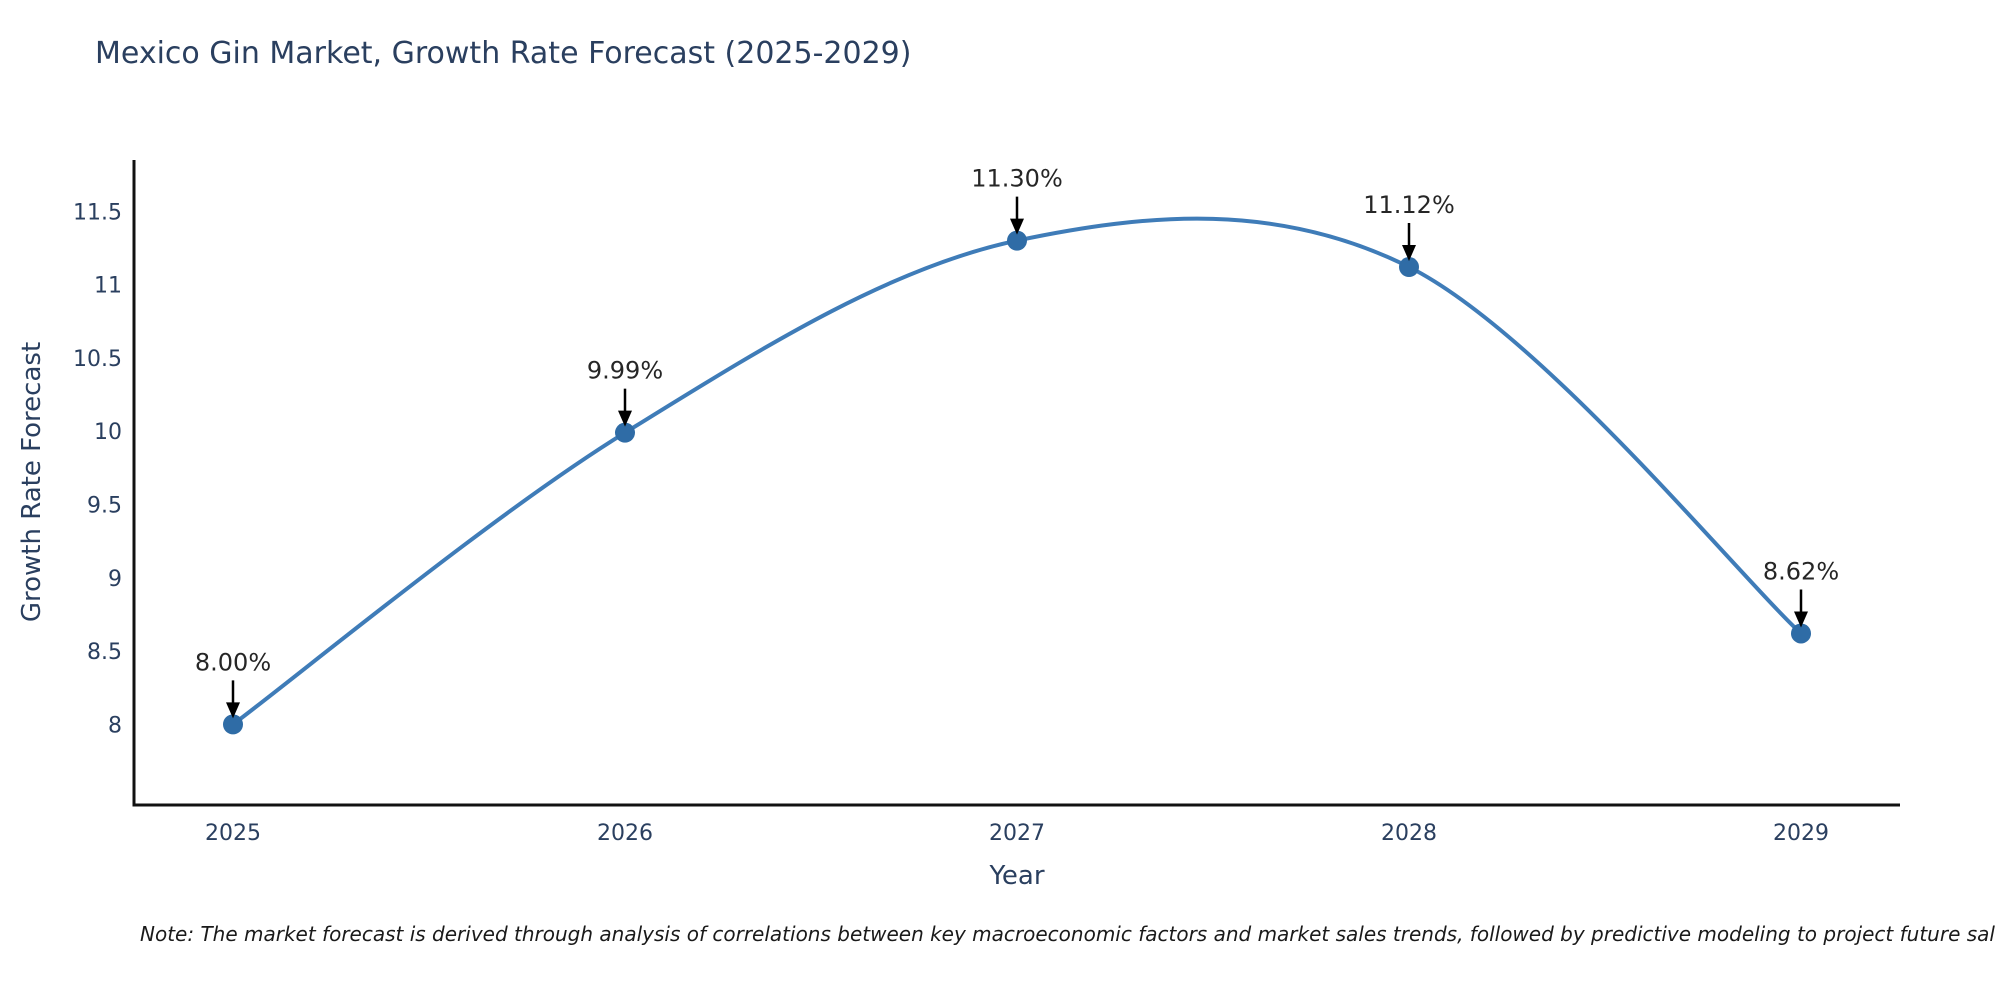  What do you see at coordinates (115, 725) in the screenshot?
I see `y-tick-label: 8` at bounding box center [115, 725].